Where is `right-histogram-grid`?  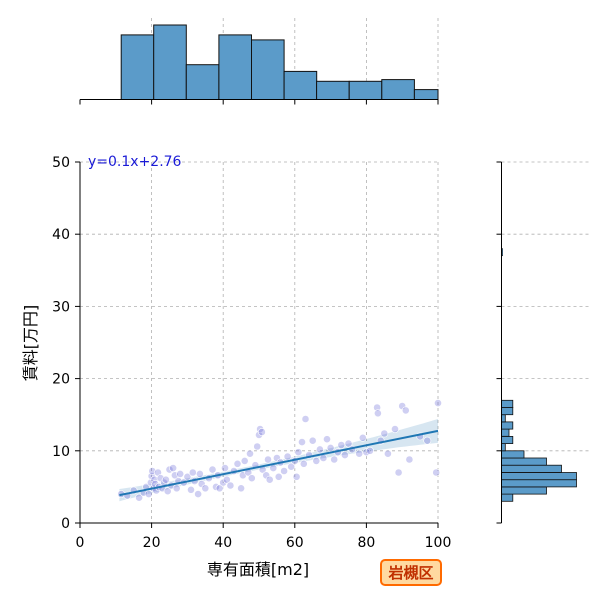 right-histogram-grid is located at coordinates (545, 306).